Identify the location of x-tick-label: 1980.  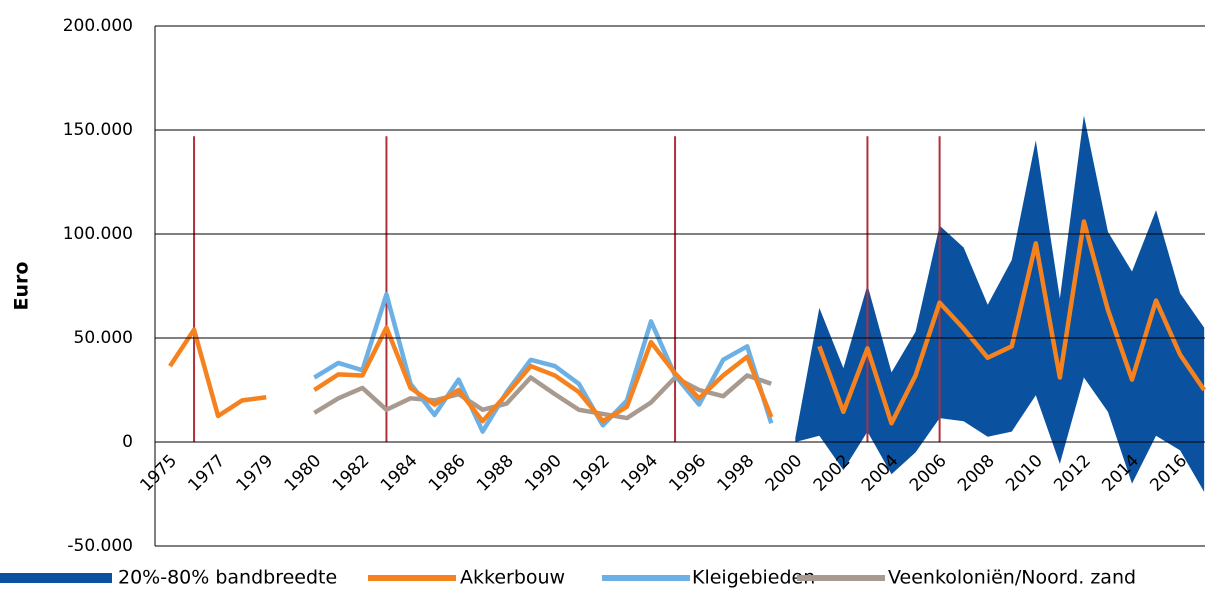
(303, 473).